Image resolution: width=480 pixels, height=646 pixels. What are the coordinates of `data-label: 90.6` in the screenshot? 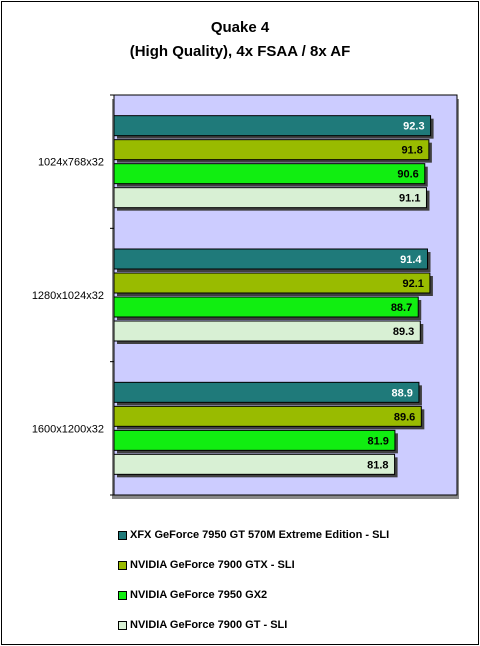 It's located at (407, 175).